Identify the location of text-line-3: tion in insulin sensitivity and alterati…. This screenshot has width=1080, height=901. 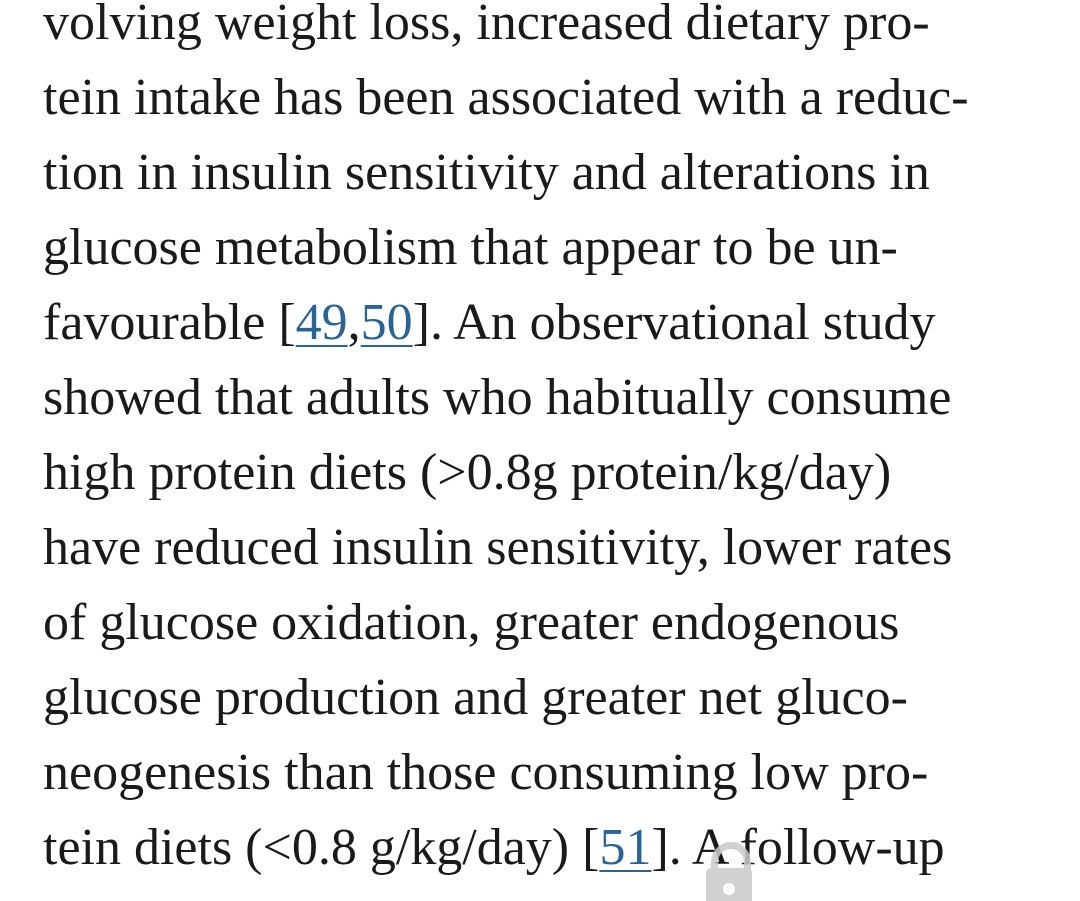
(486, 172).